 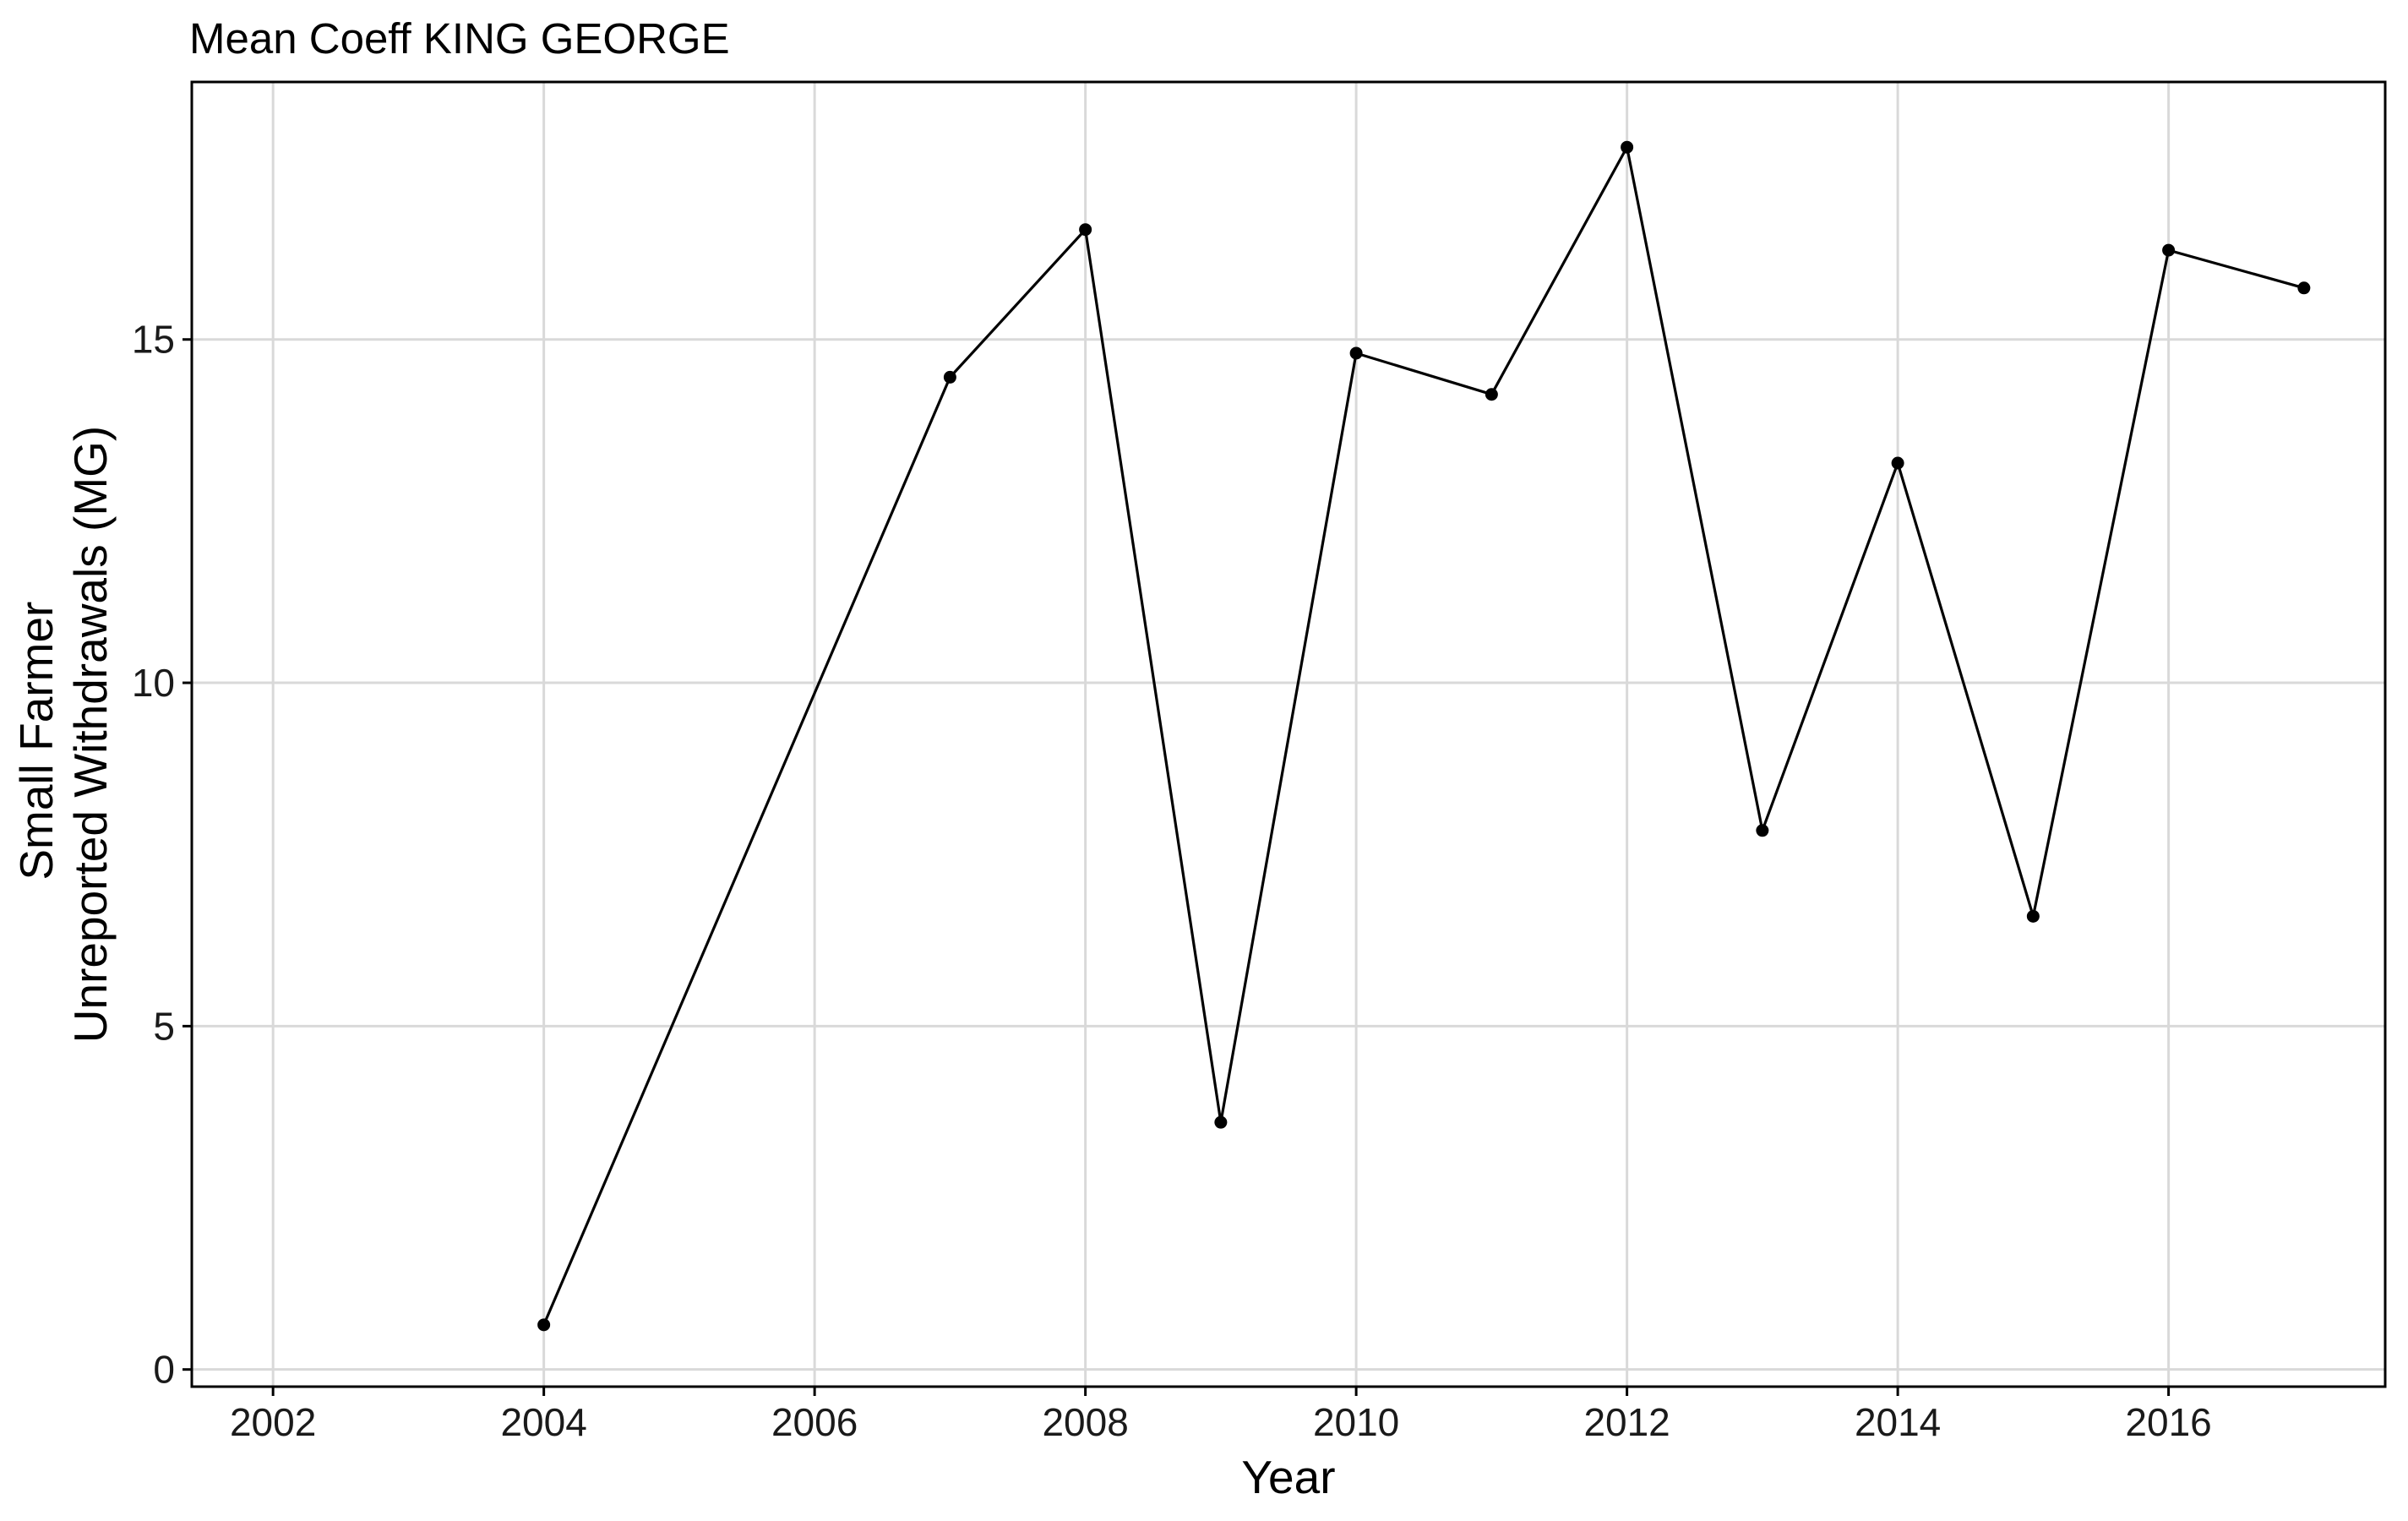 What do you see at coordinates (1221, 1415) in the screenshot?
I see `x-axis: 2002 2004 2006 2008 2010 2012 2014 2016` at bounding box center [1221, 1415].